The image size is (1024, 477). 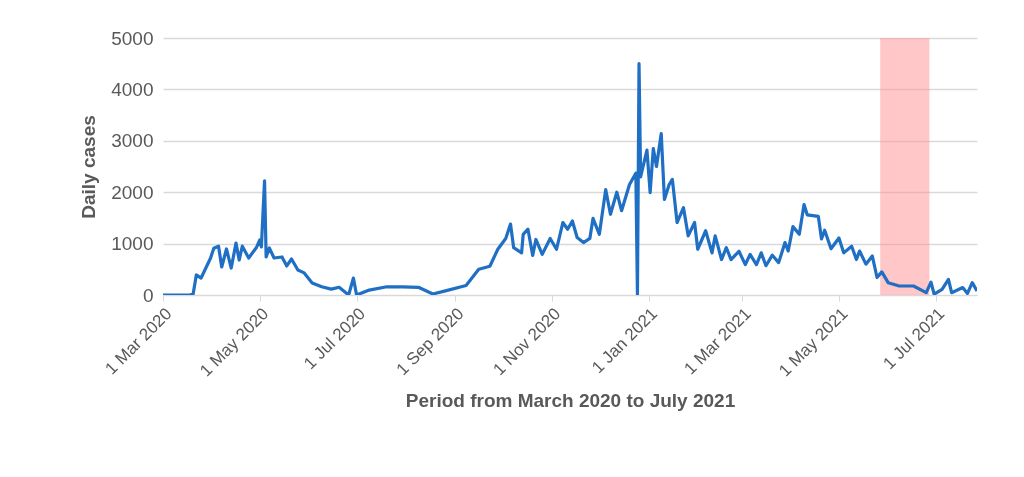 What do you see at coordinates (132, 192) in the screenshot?
I see `y-tick-label: 2000` at bounding box center [132, 192].